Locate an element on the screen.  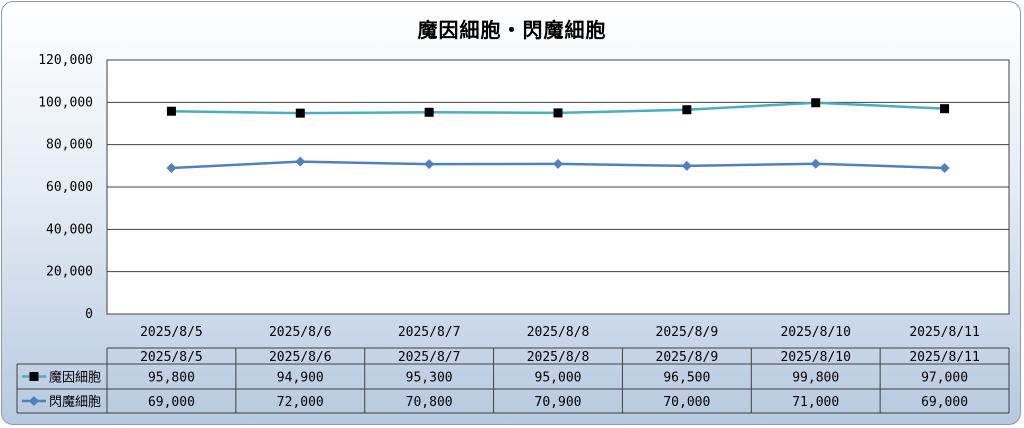
data-label: 70,000 is located at coordinates (686, 402).